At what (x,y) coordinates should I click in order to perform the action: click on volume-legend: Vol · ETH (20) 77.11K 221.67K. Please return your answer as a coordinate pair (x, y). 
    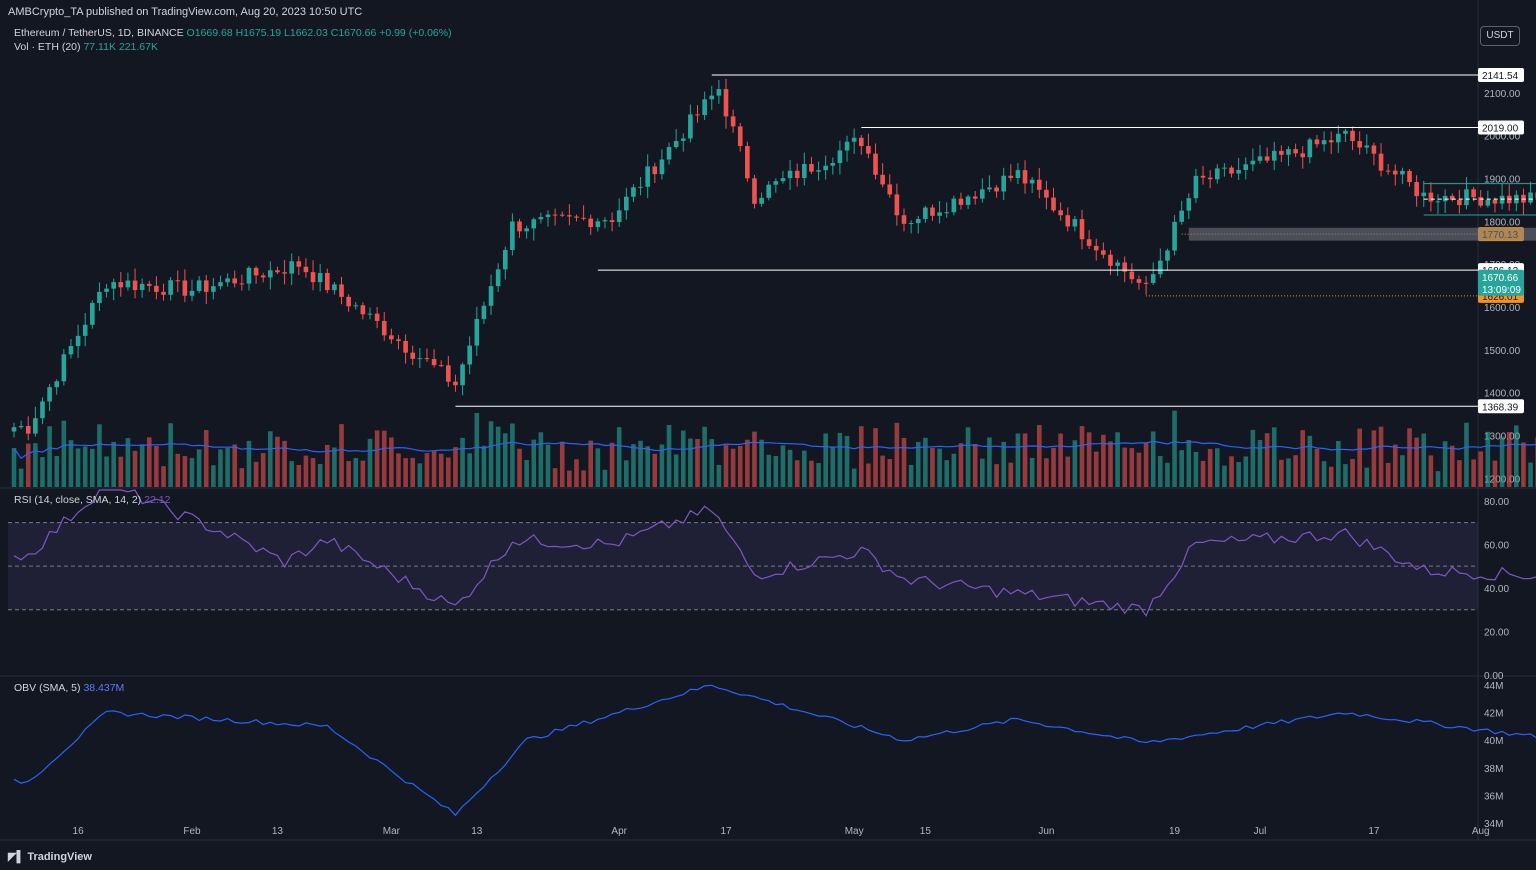
    Looking at the image, I should click on (86, 47).